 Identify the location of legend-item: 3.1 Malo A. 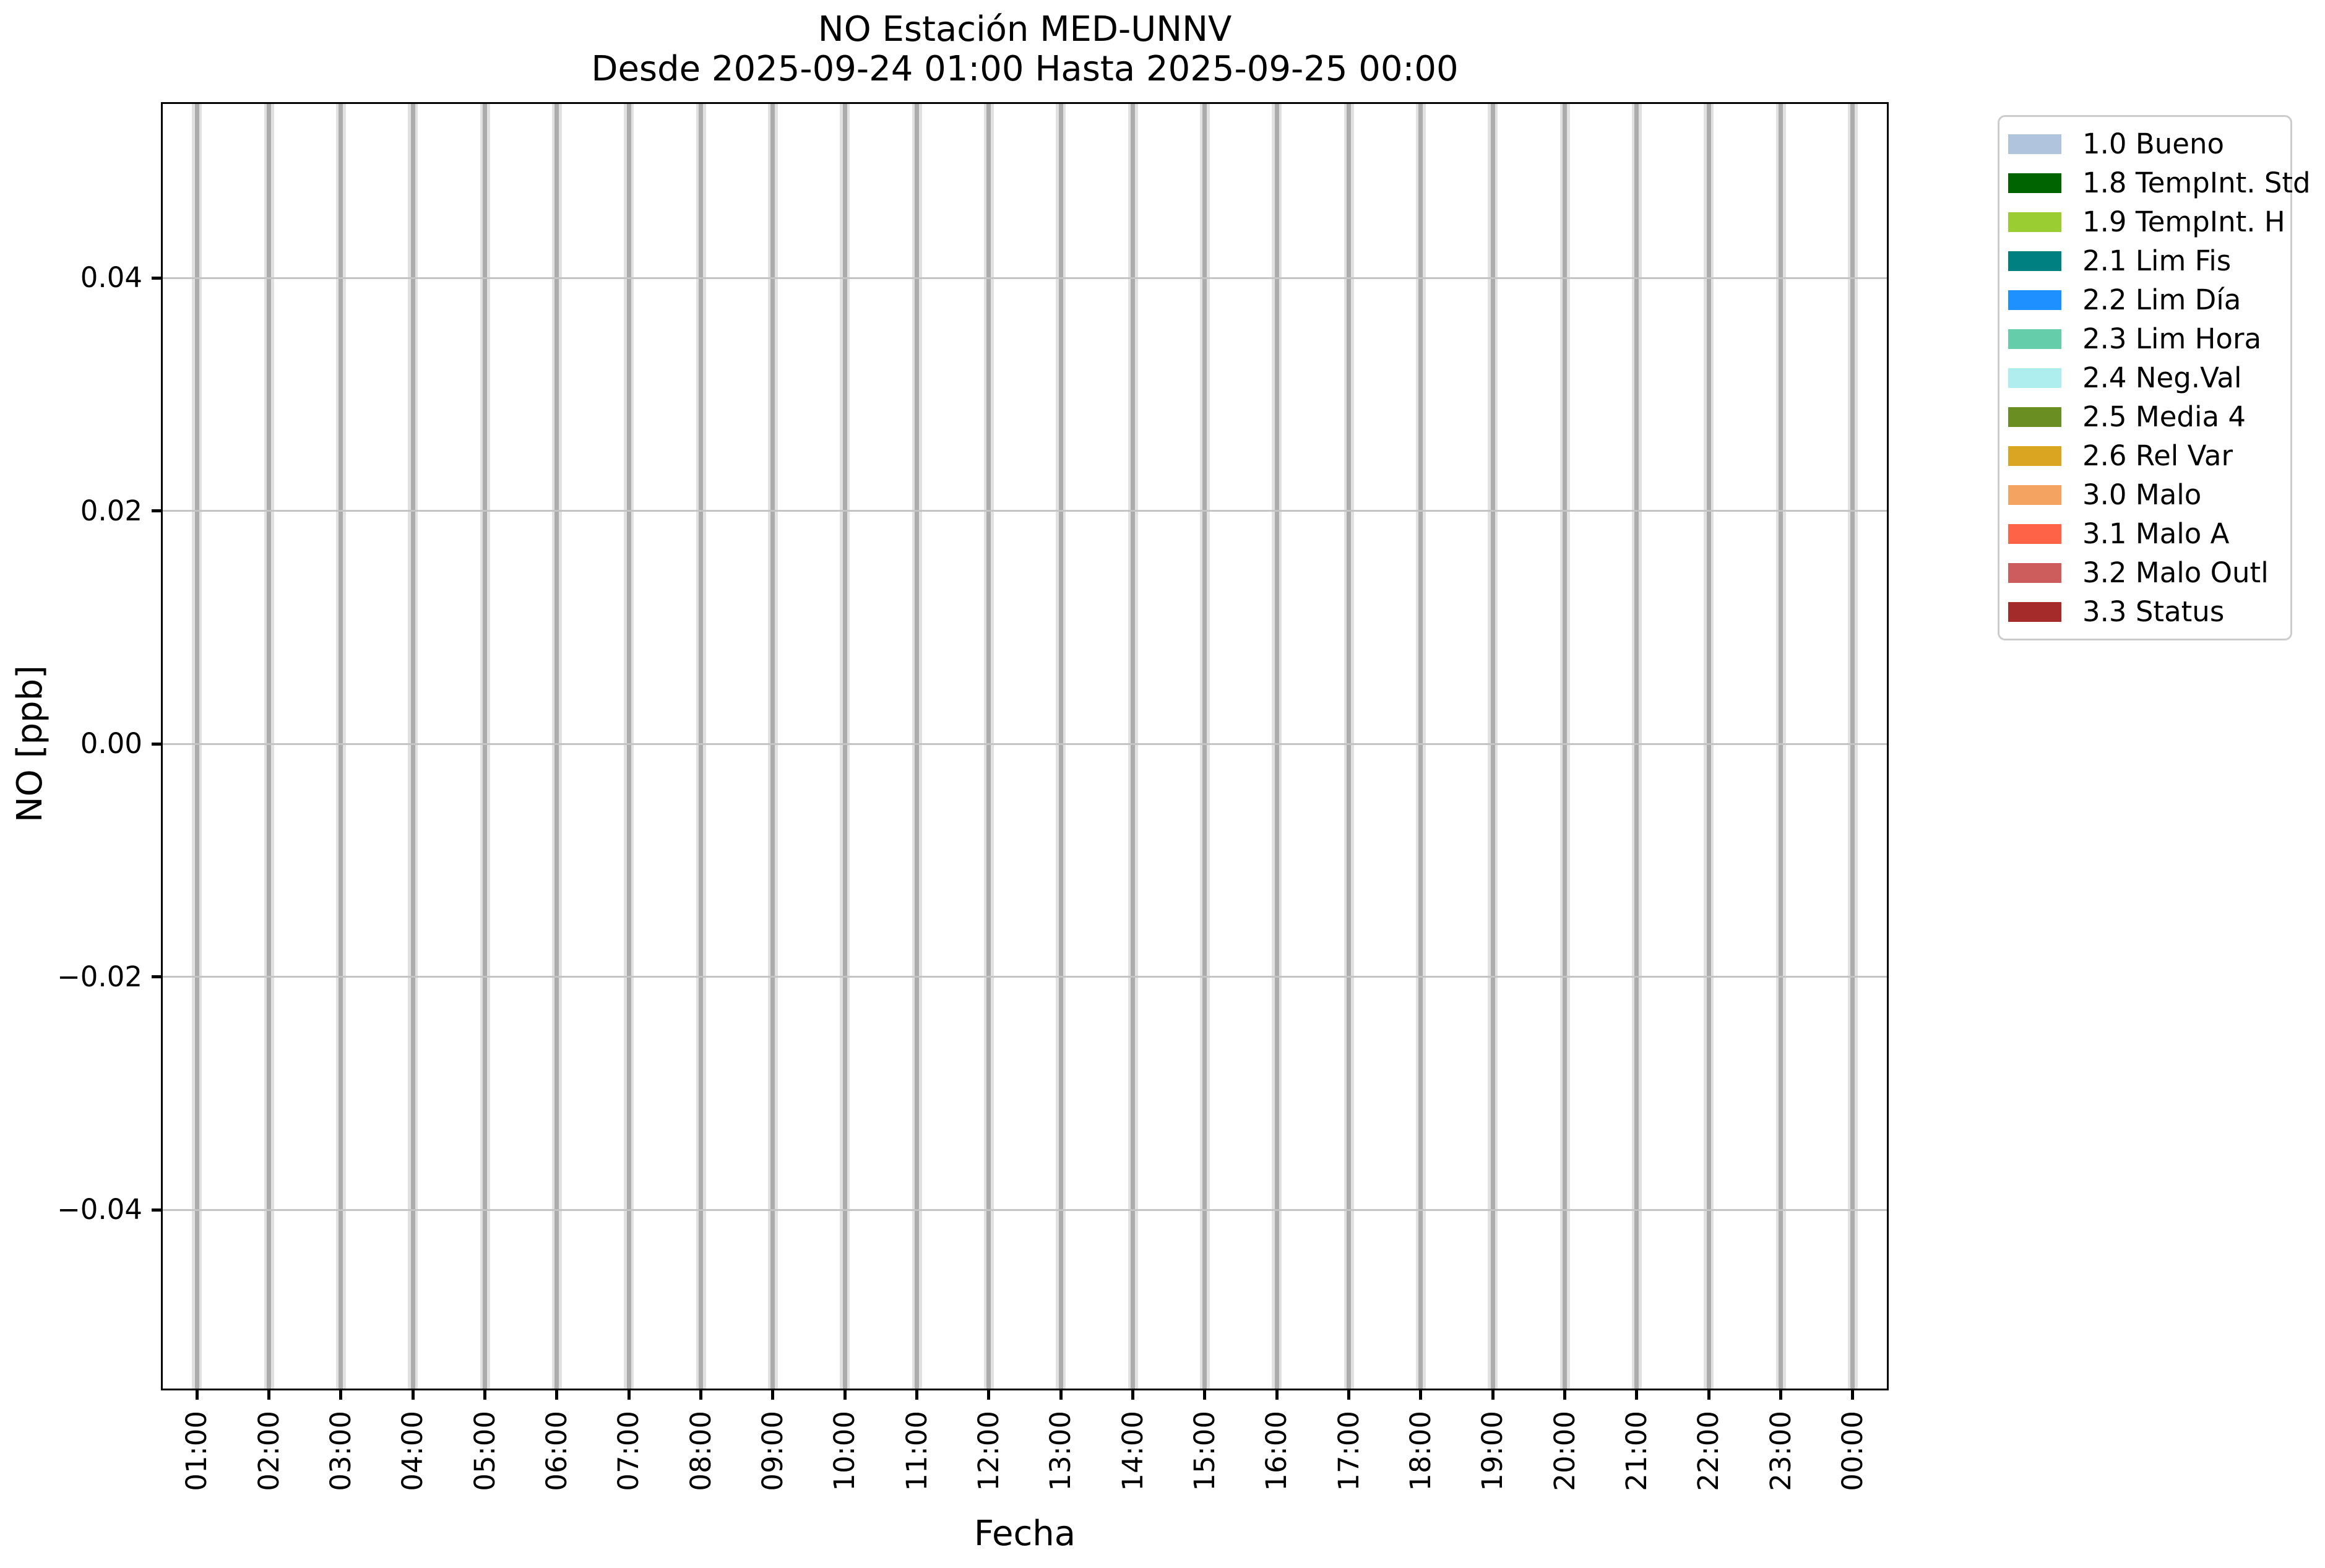
(2144, 533).